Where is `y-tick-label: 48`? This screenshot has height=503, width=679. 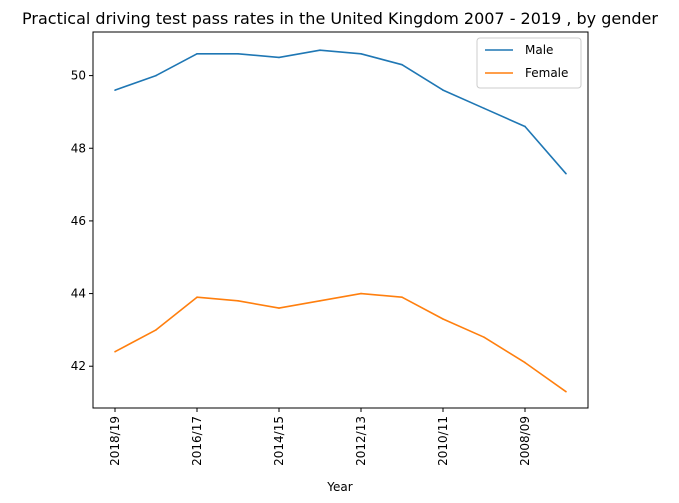 y-tick-label: 48 is located at coordinates (78, 148).